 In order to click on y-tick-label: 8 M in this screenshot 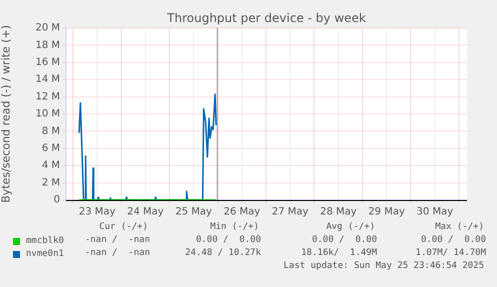, I will do `click(51, 131)`.